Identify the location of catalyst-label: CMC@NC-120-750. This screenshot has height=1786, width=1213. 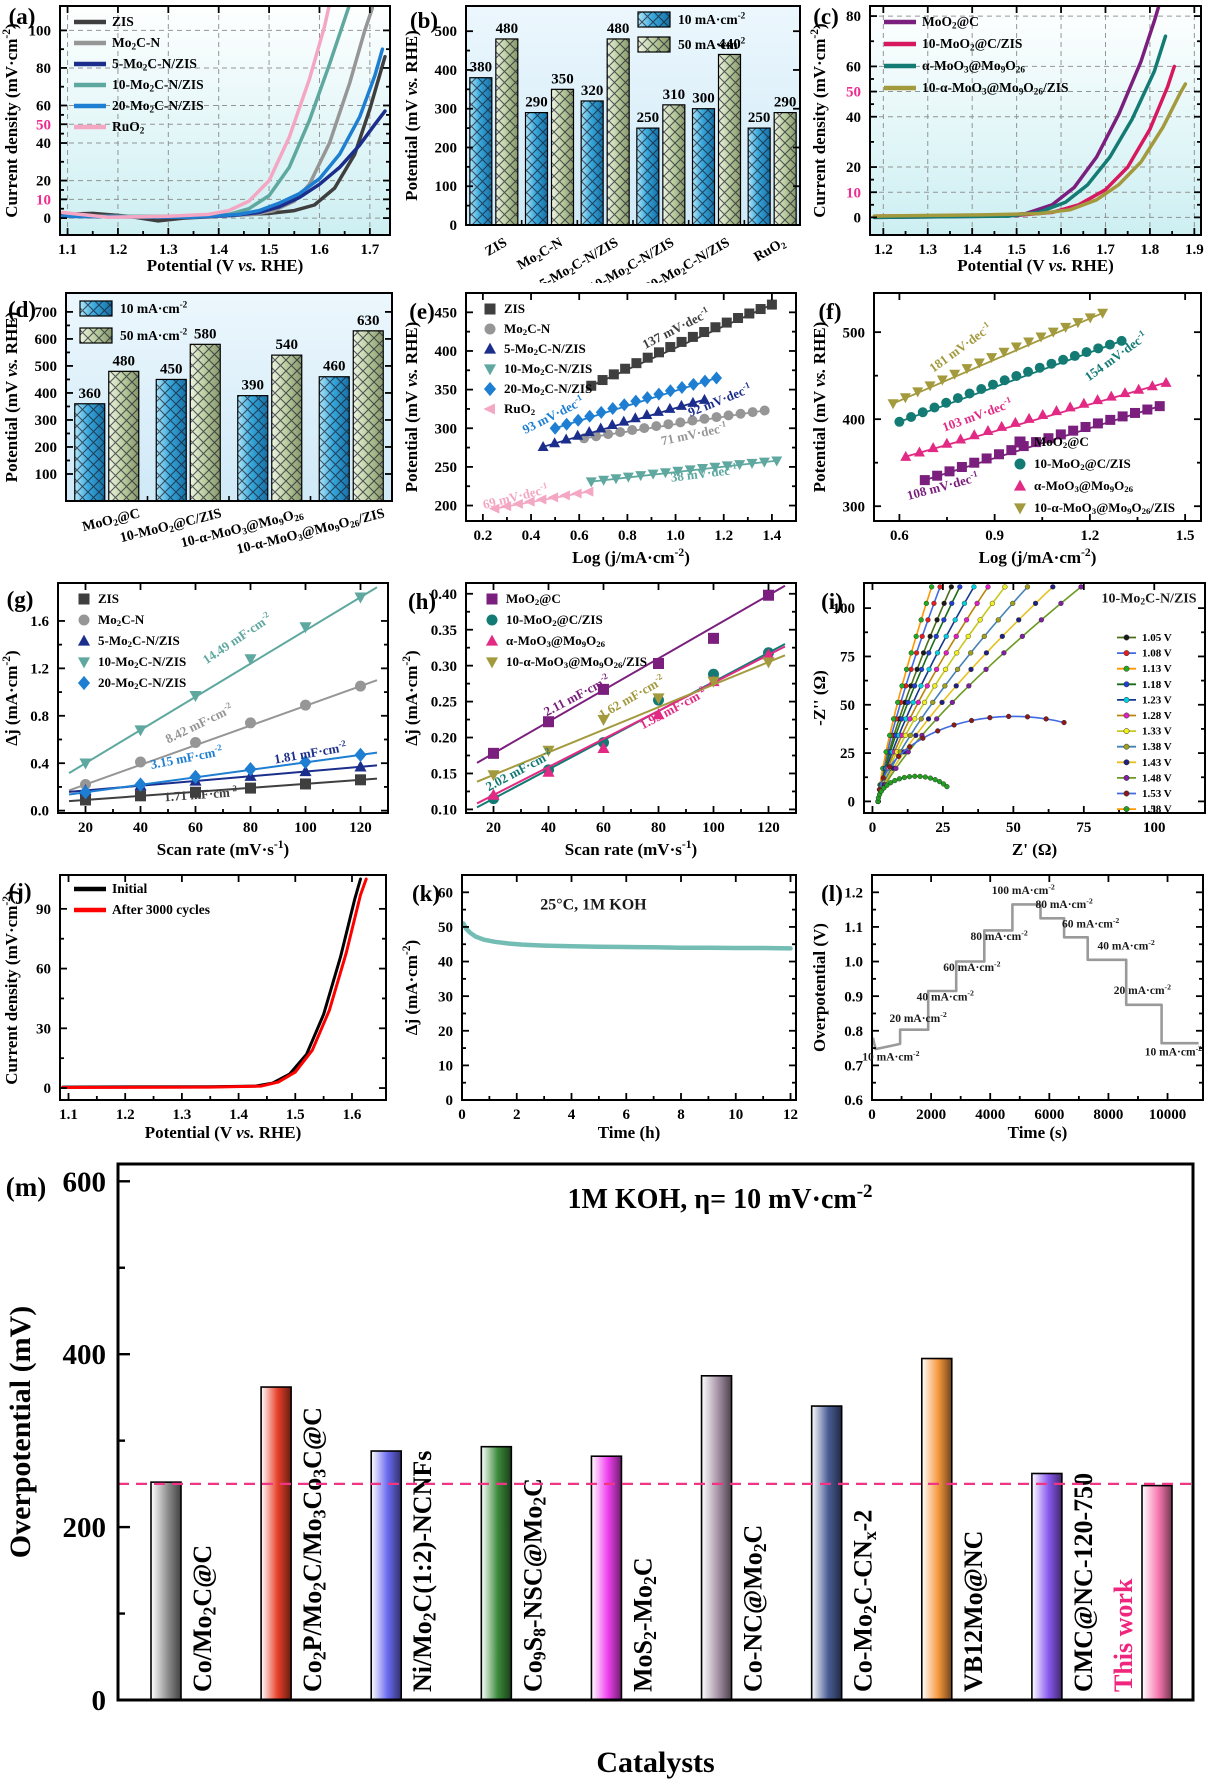
(1083, 1582).